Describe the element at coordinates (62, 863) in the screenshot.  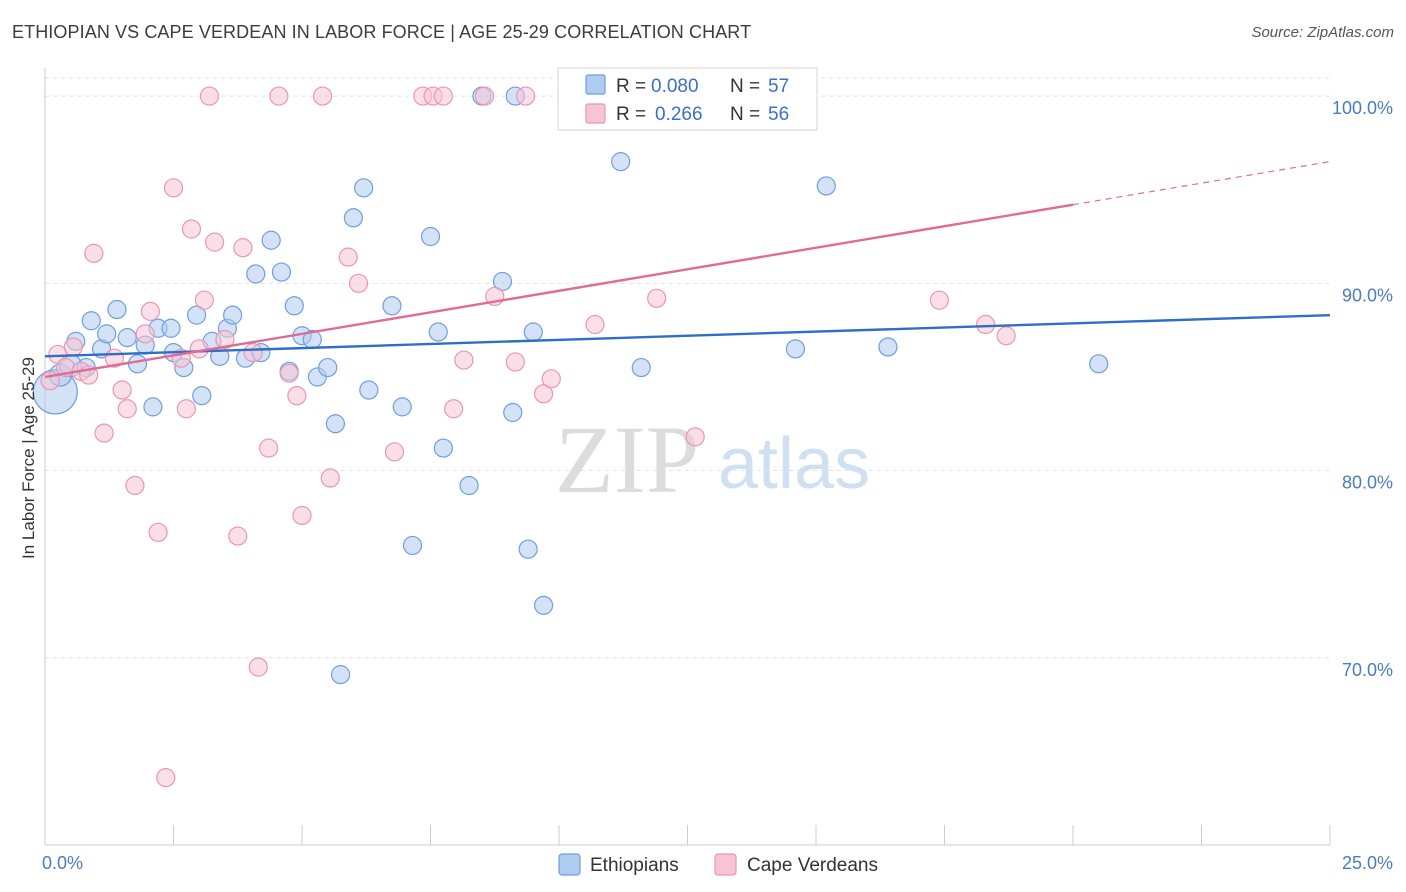
I see `x-tick-label-min: 0.0%` at that location.